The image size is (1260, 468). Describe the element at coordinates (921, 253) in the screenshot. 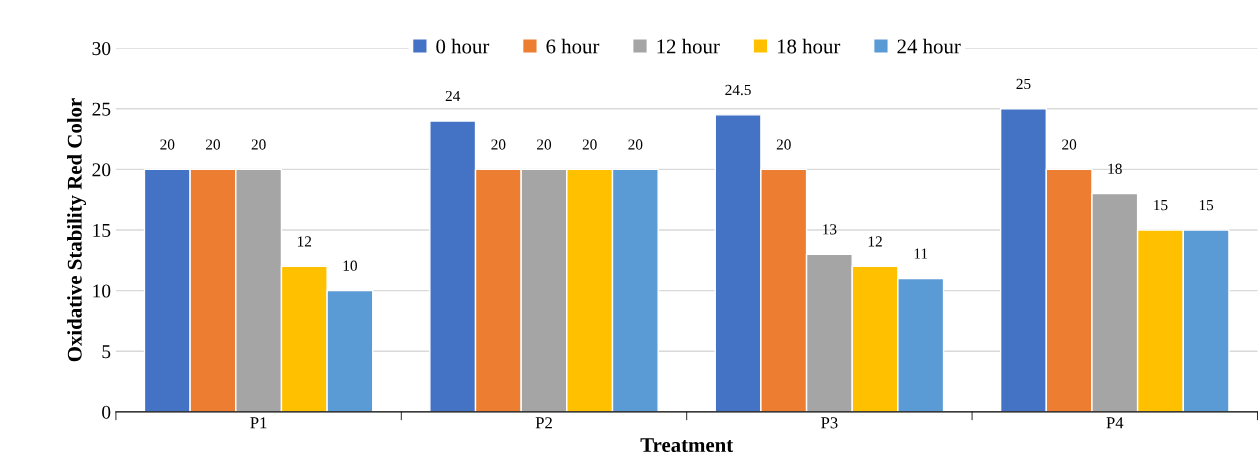

I see `data-label: 11` at that location.